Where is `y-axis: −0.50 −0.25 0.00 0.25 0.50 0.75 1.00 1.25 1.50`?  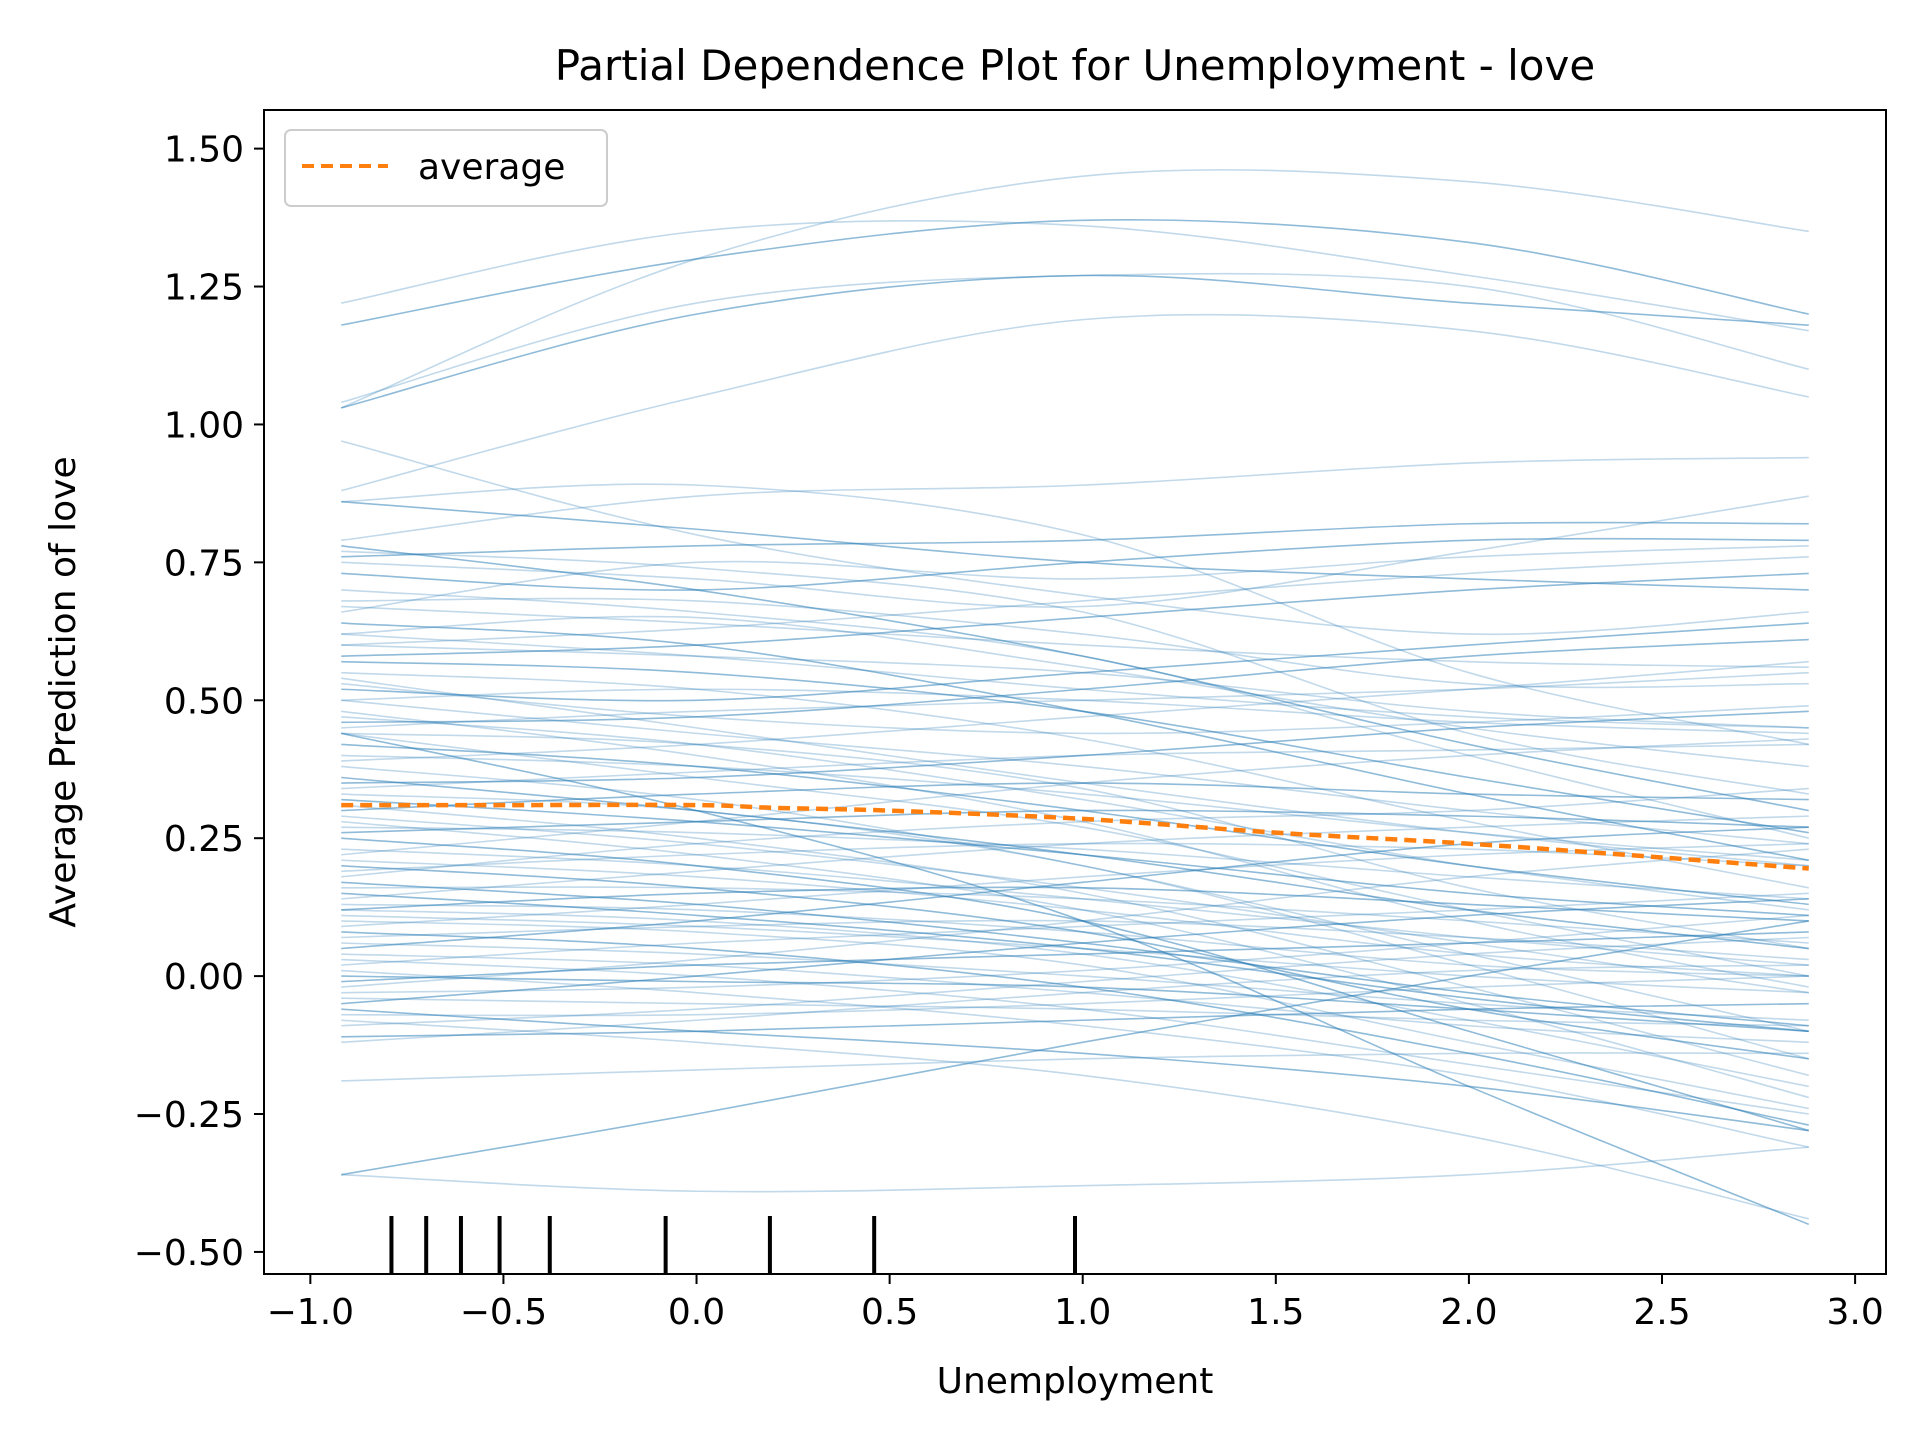 y-axis: −0.50 −0.25 0.00 0.25 0.50 0.75 1.00 1.25 1.50 is located at coordinates (199, 702).